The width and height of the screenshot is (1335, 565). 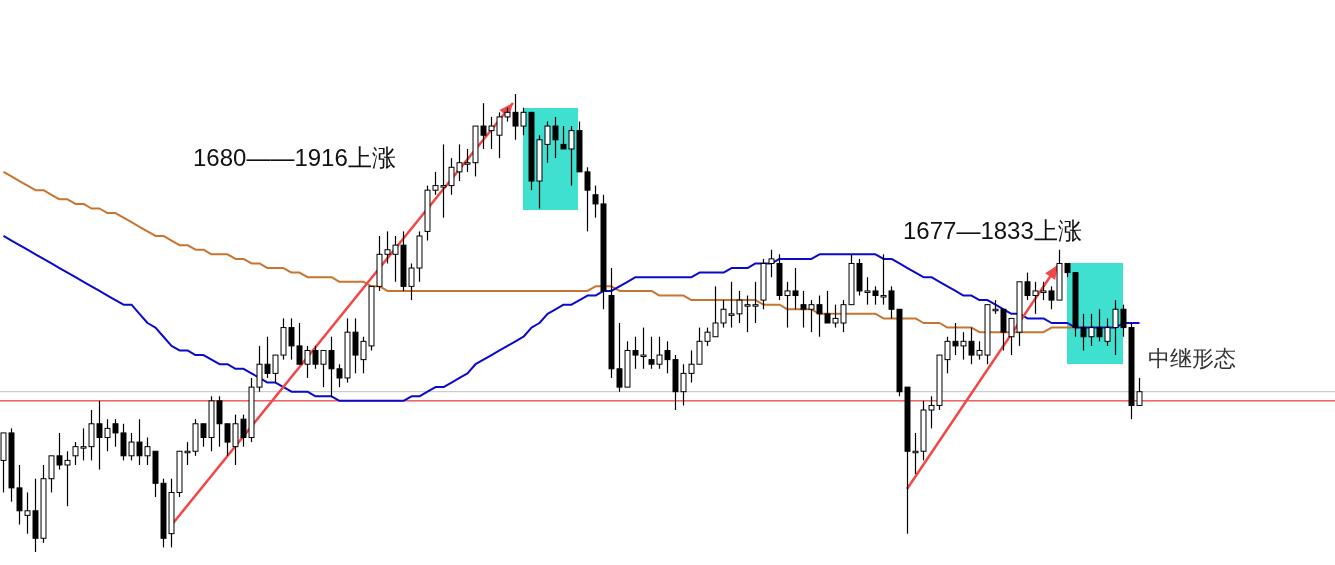 What do you see at coordinates (294, 157) in the screenshot?
I see `annotation: 1680——1916上涨` at bounding box center [294, 157].